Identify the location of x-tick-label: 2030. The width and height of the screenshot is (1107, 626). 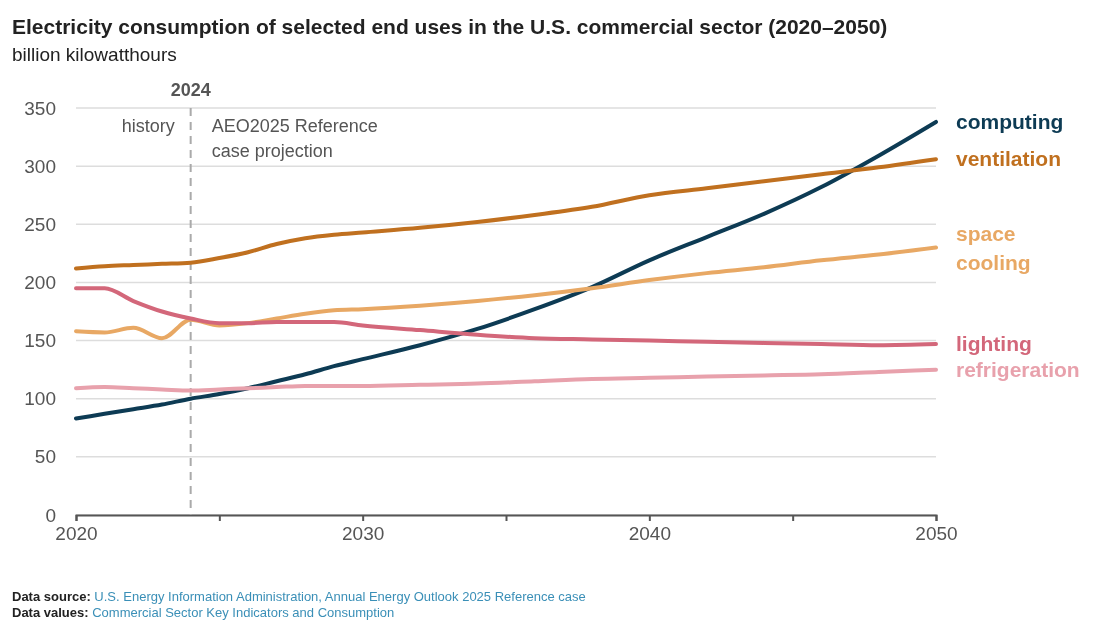
(363, 534).